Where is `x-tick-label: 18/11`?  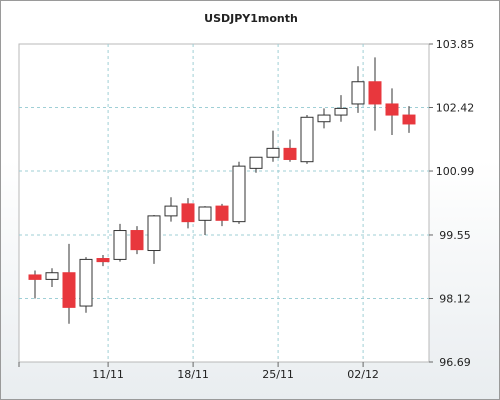 x-tick-label: 18/11 is located at coordinates (193, 374).